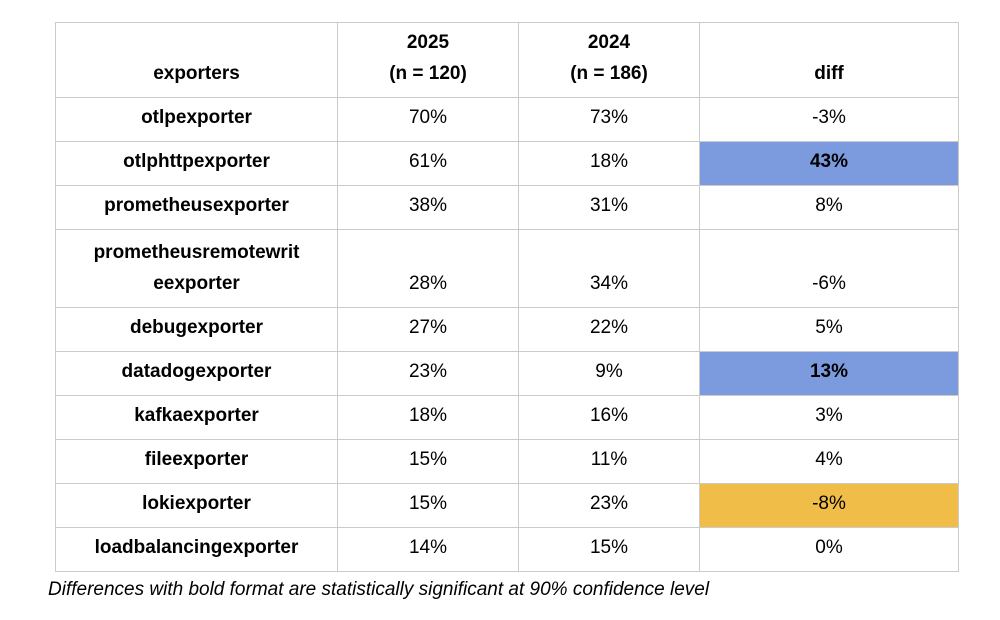  I want to click on table-row: fileexporter 15% 11% 4%, so click(507, 461).